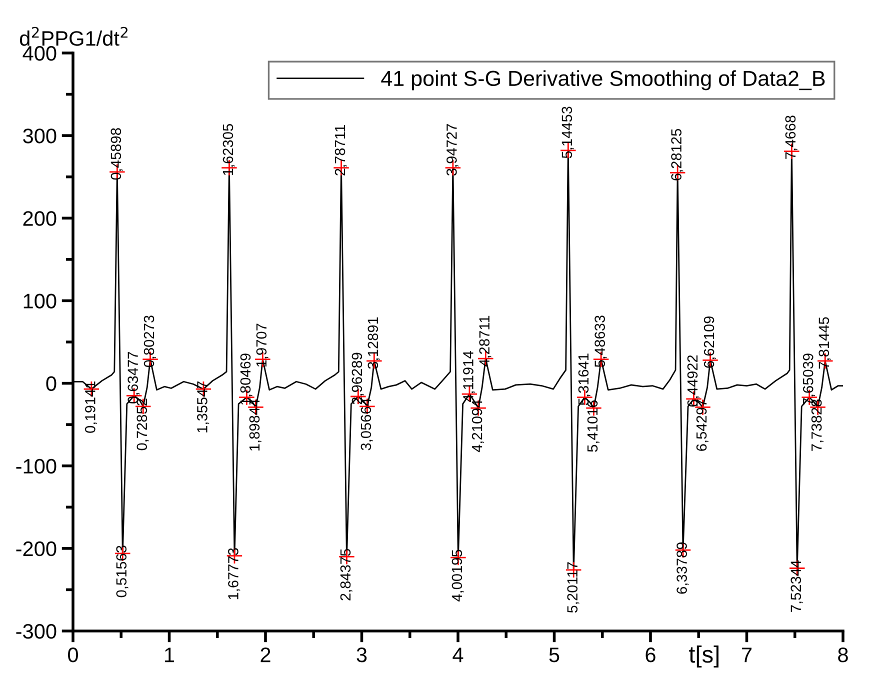 This screenshot has height=675, width=870. I want to click on y-tick-label: 200, so click(39, 218).